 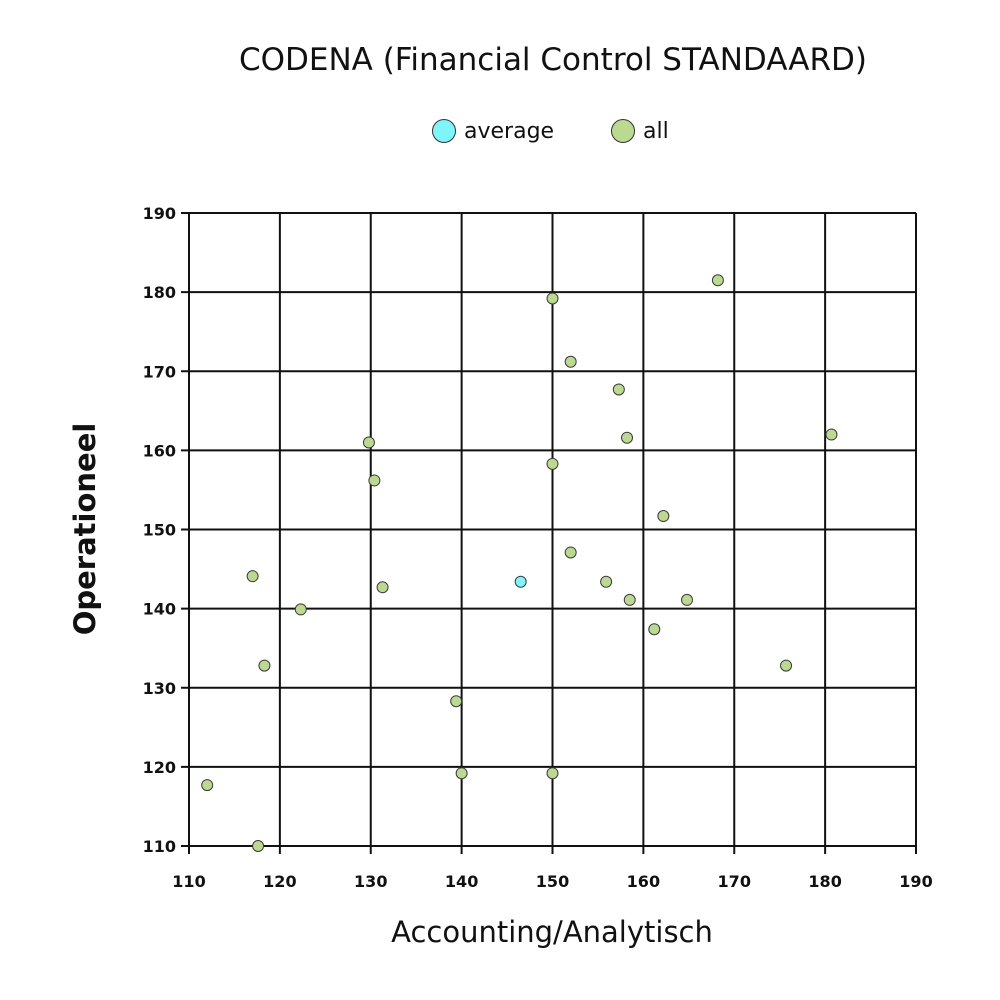 I want to click on y-tick-labels: 110 120 130 140 150 160 170 180 190, so click(x=159, y=530).